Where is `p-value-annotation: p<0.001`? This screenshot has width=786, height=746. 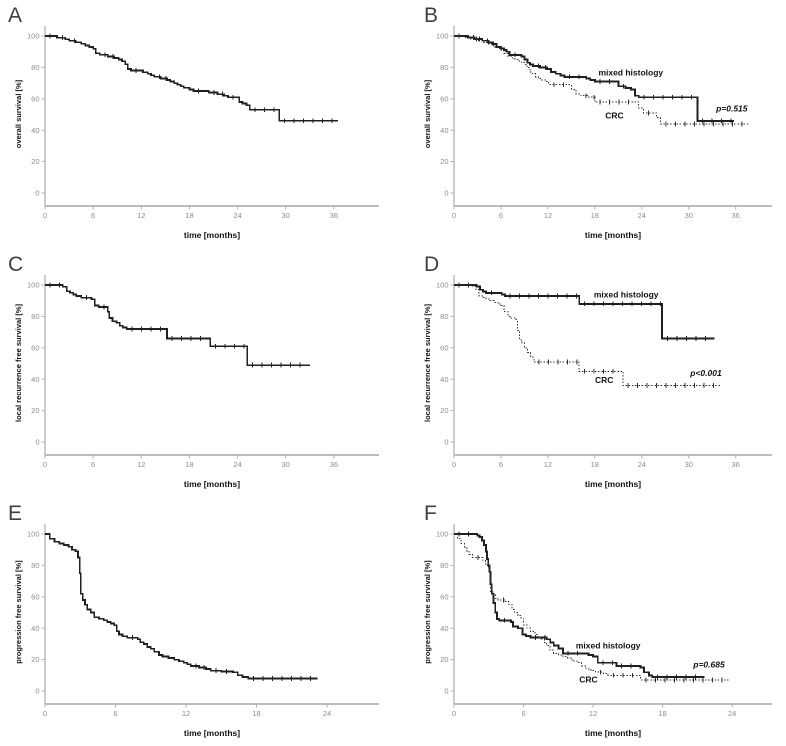 p-value-annotation: p<0.001 is located at coordinates (705, 373).